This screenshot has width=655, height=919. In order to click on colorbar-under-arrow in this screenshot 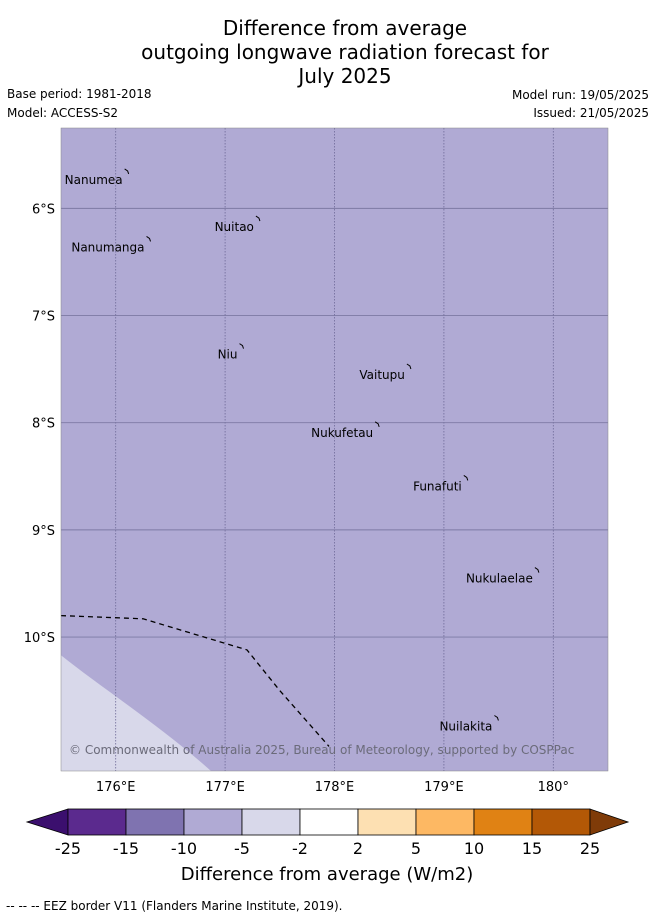, I will do `click(47, 822)`.